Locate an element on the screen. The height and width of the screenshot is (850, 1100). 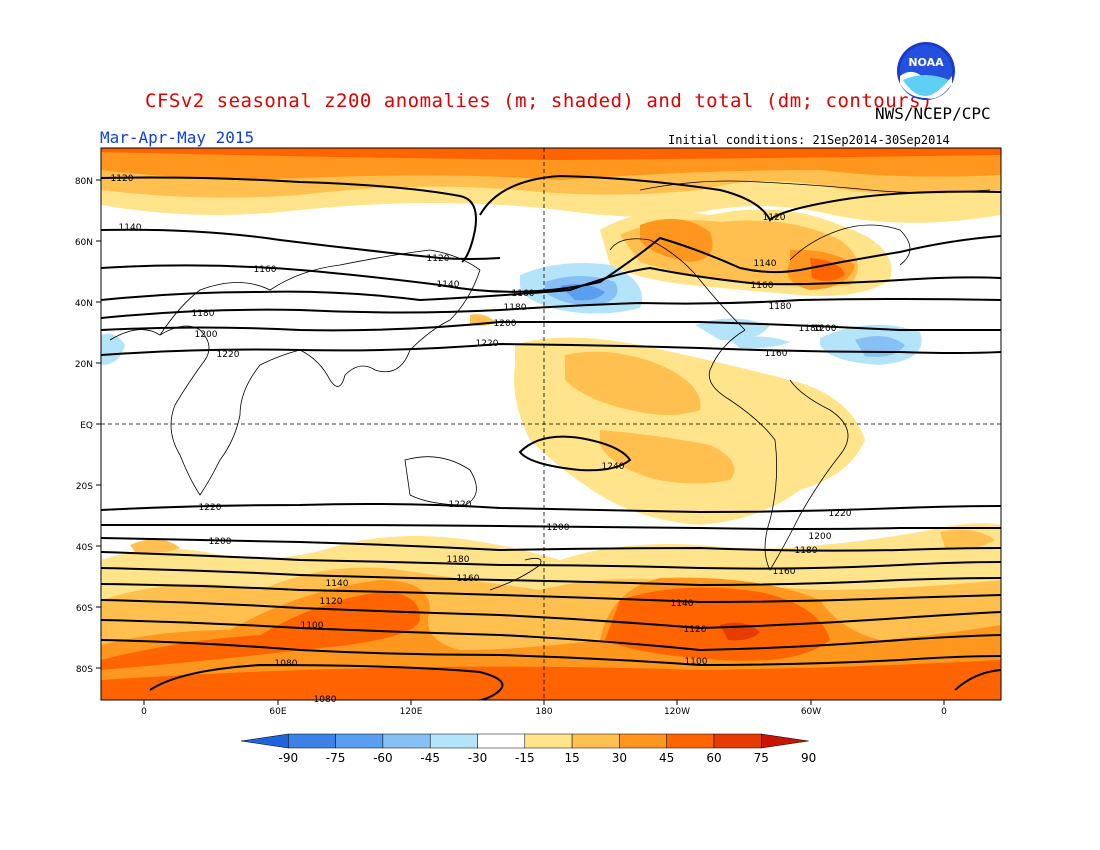
colorbar-label: 15 is located at coordinates (571, 758).